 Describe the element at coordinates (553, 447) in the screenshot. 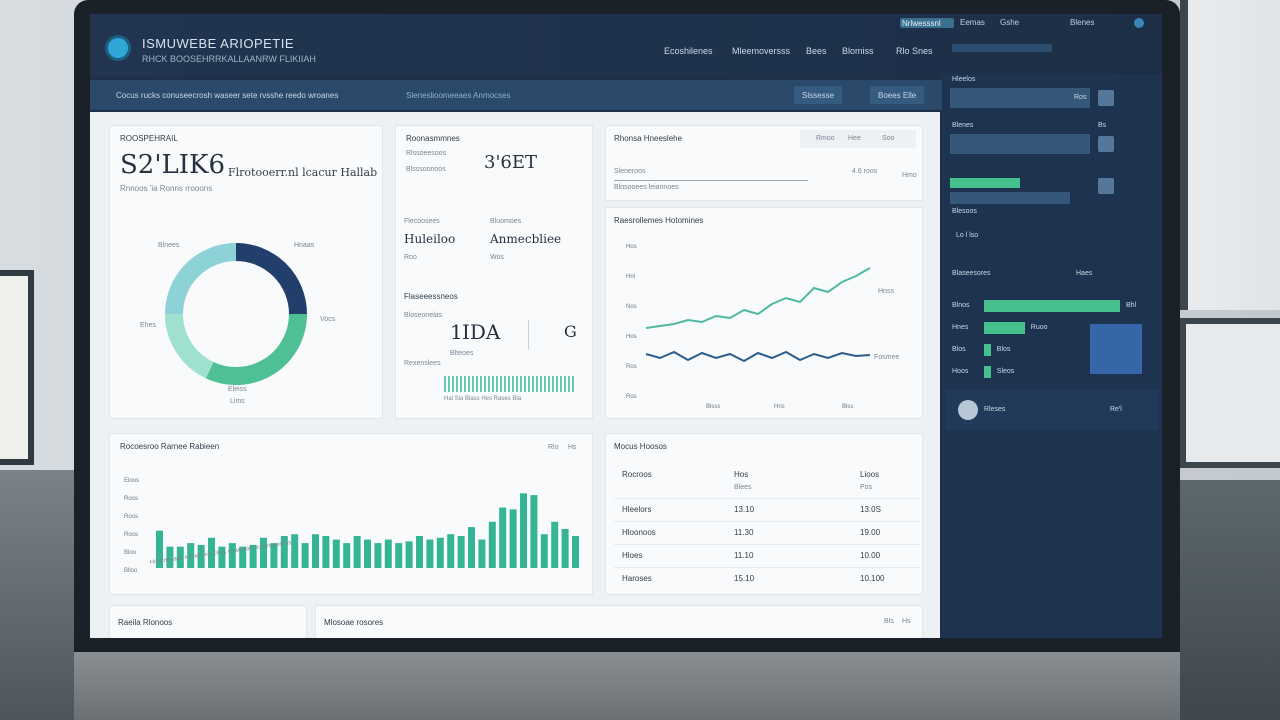

I see `bar-toggle-1: Rlo` at that location.